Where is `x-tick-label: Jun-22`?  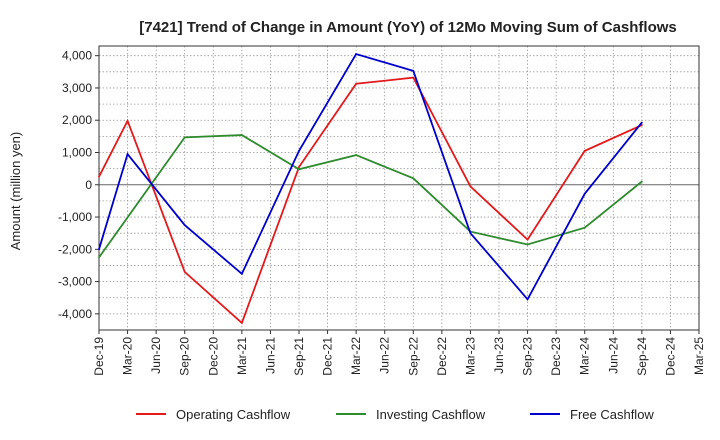 x-tick-label: Jun-22 is located at coordinates (385, 355).